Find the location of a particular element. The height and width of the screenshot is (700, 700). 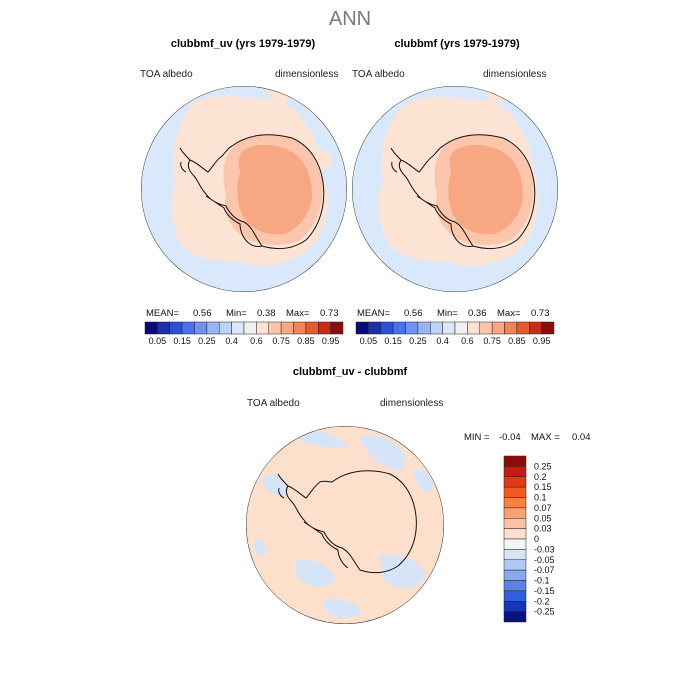

panel2-max-value: 0.73 is located at coordinates (540, 313).